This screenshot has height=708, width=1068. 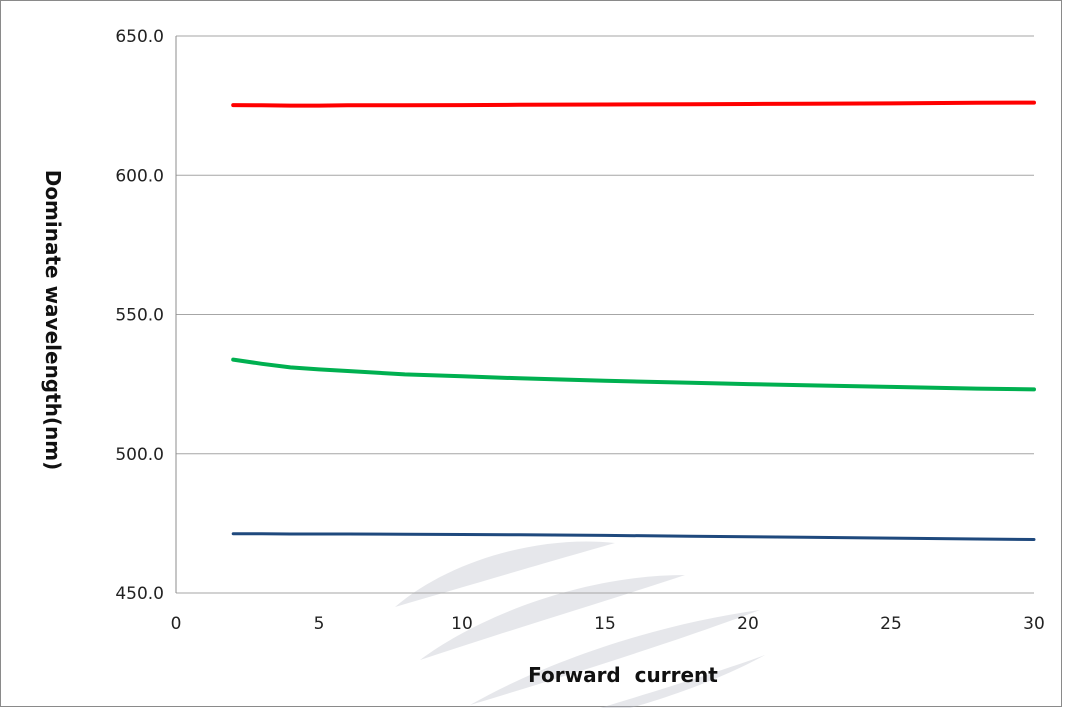 I want to click on y-axis-title: Dominate wavelength(nm), so click(x=53, y=320).